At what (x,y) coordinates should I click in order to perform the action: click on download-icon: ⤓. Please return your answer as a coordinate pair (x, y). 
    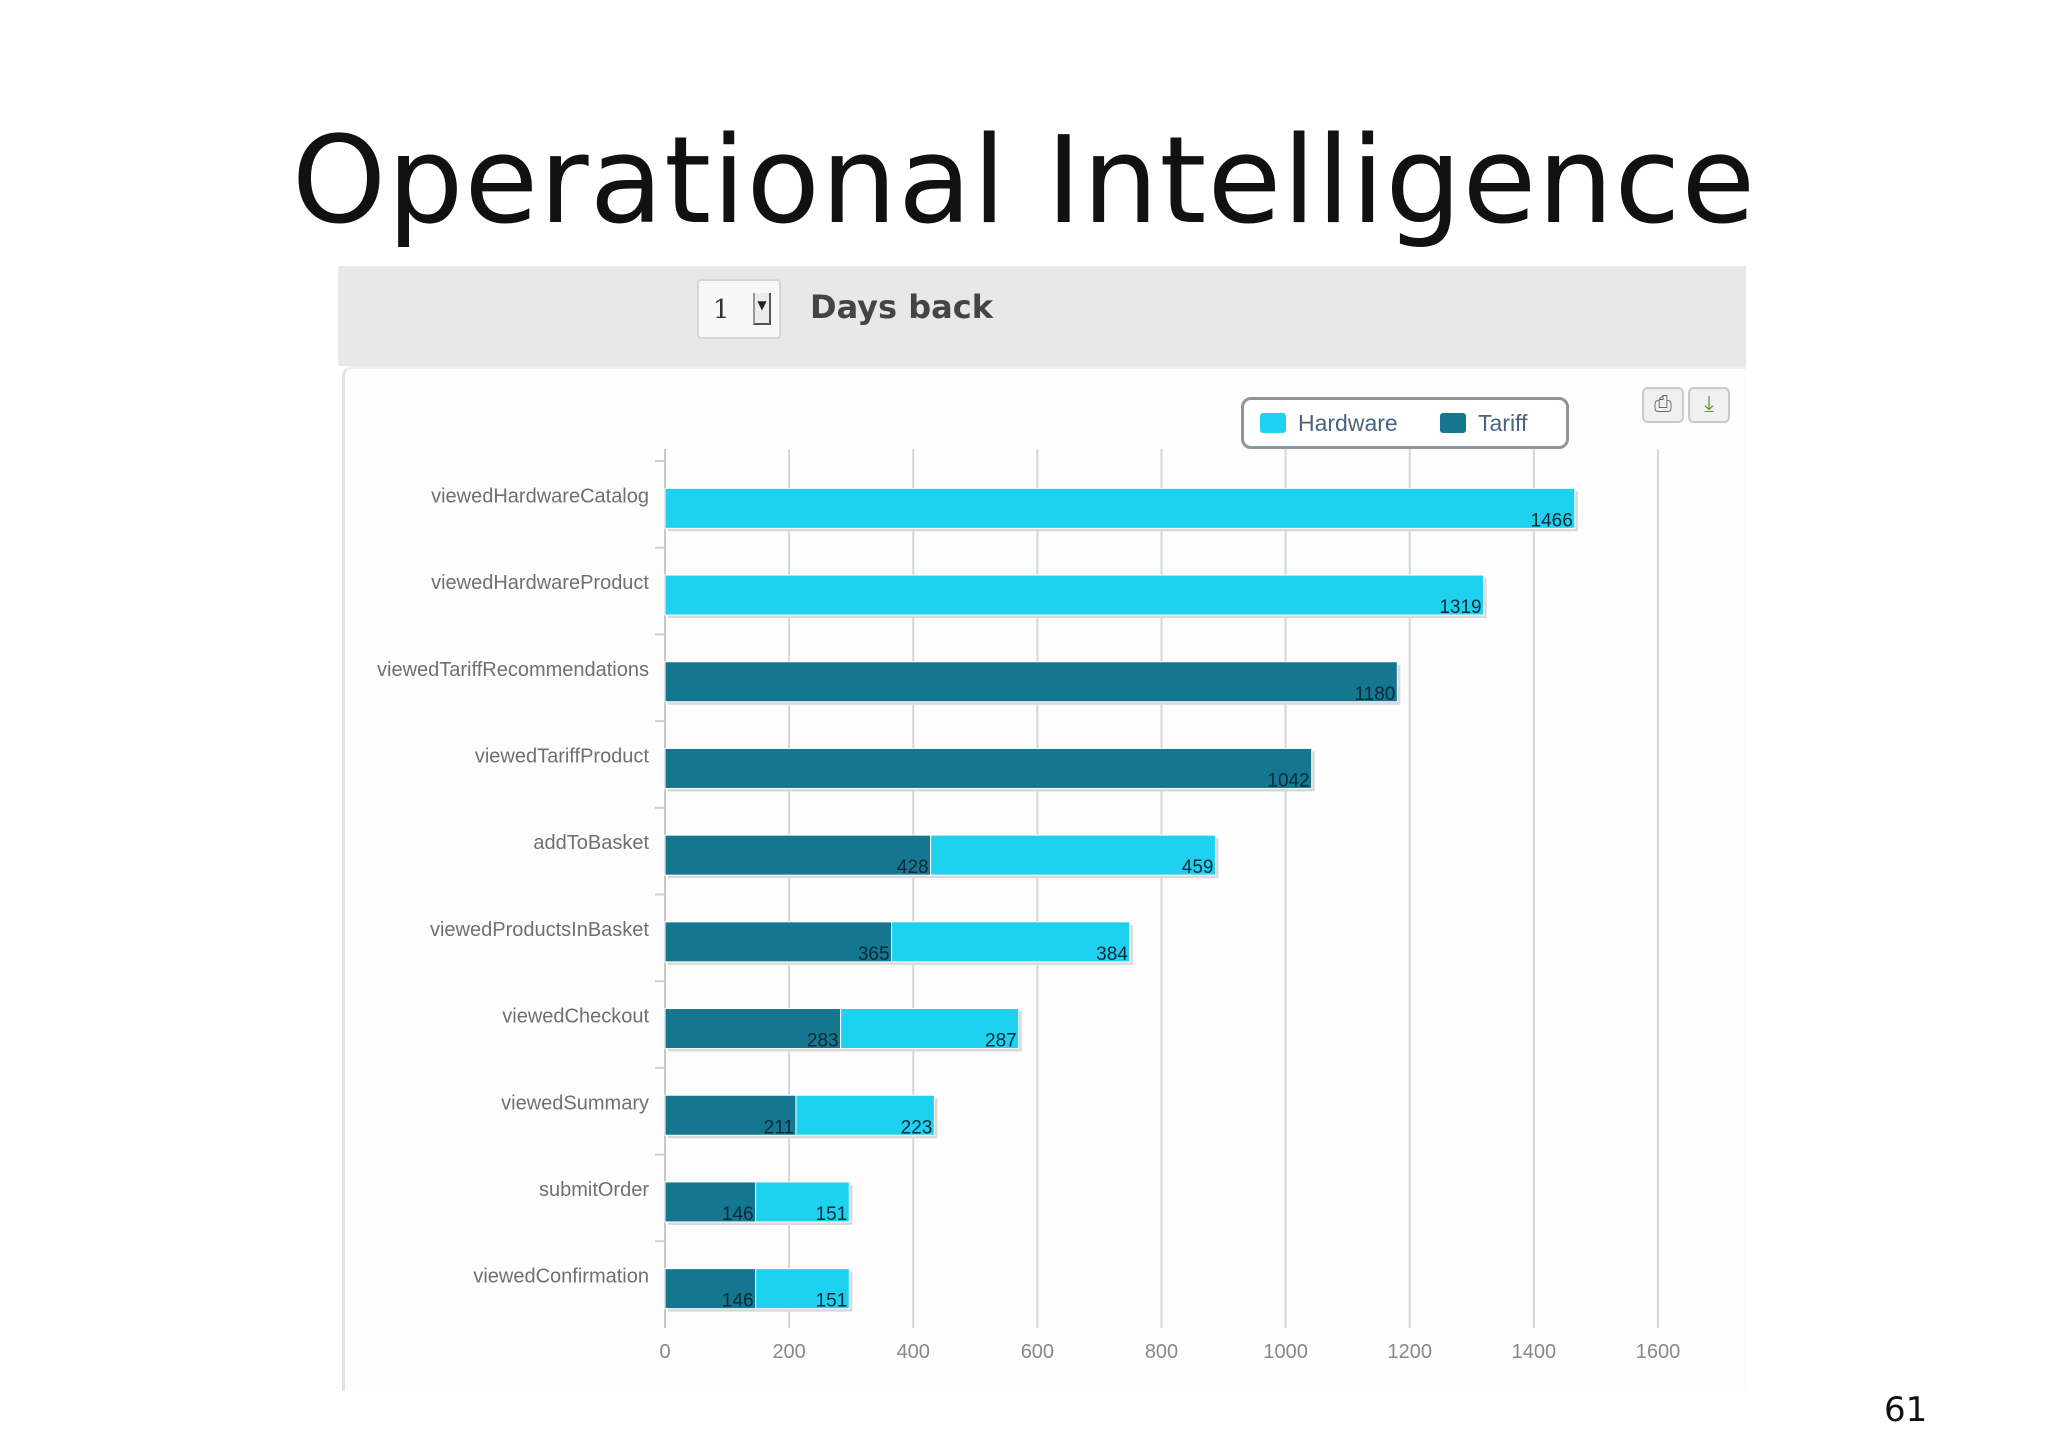
    Looking at the image, I should click on (1709, 405).